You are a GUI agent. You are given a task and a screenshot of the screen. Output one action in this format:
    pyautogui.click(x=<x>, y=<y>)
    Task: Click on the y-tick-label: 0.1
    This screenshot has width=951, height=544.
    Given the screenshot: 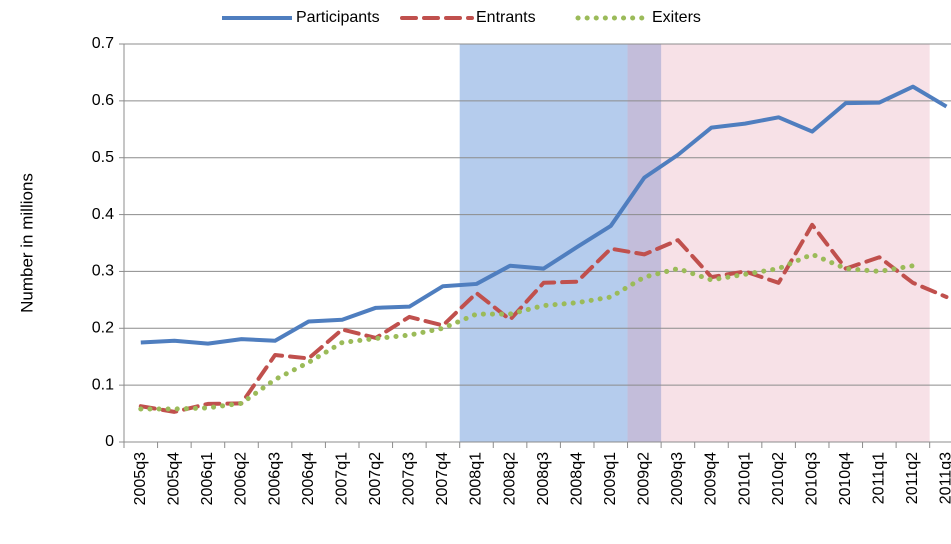 What is the action you would take?
    pyautogui.click(x=103, y=384)
    